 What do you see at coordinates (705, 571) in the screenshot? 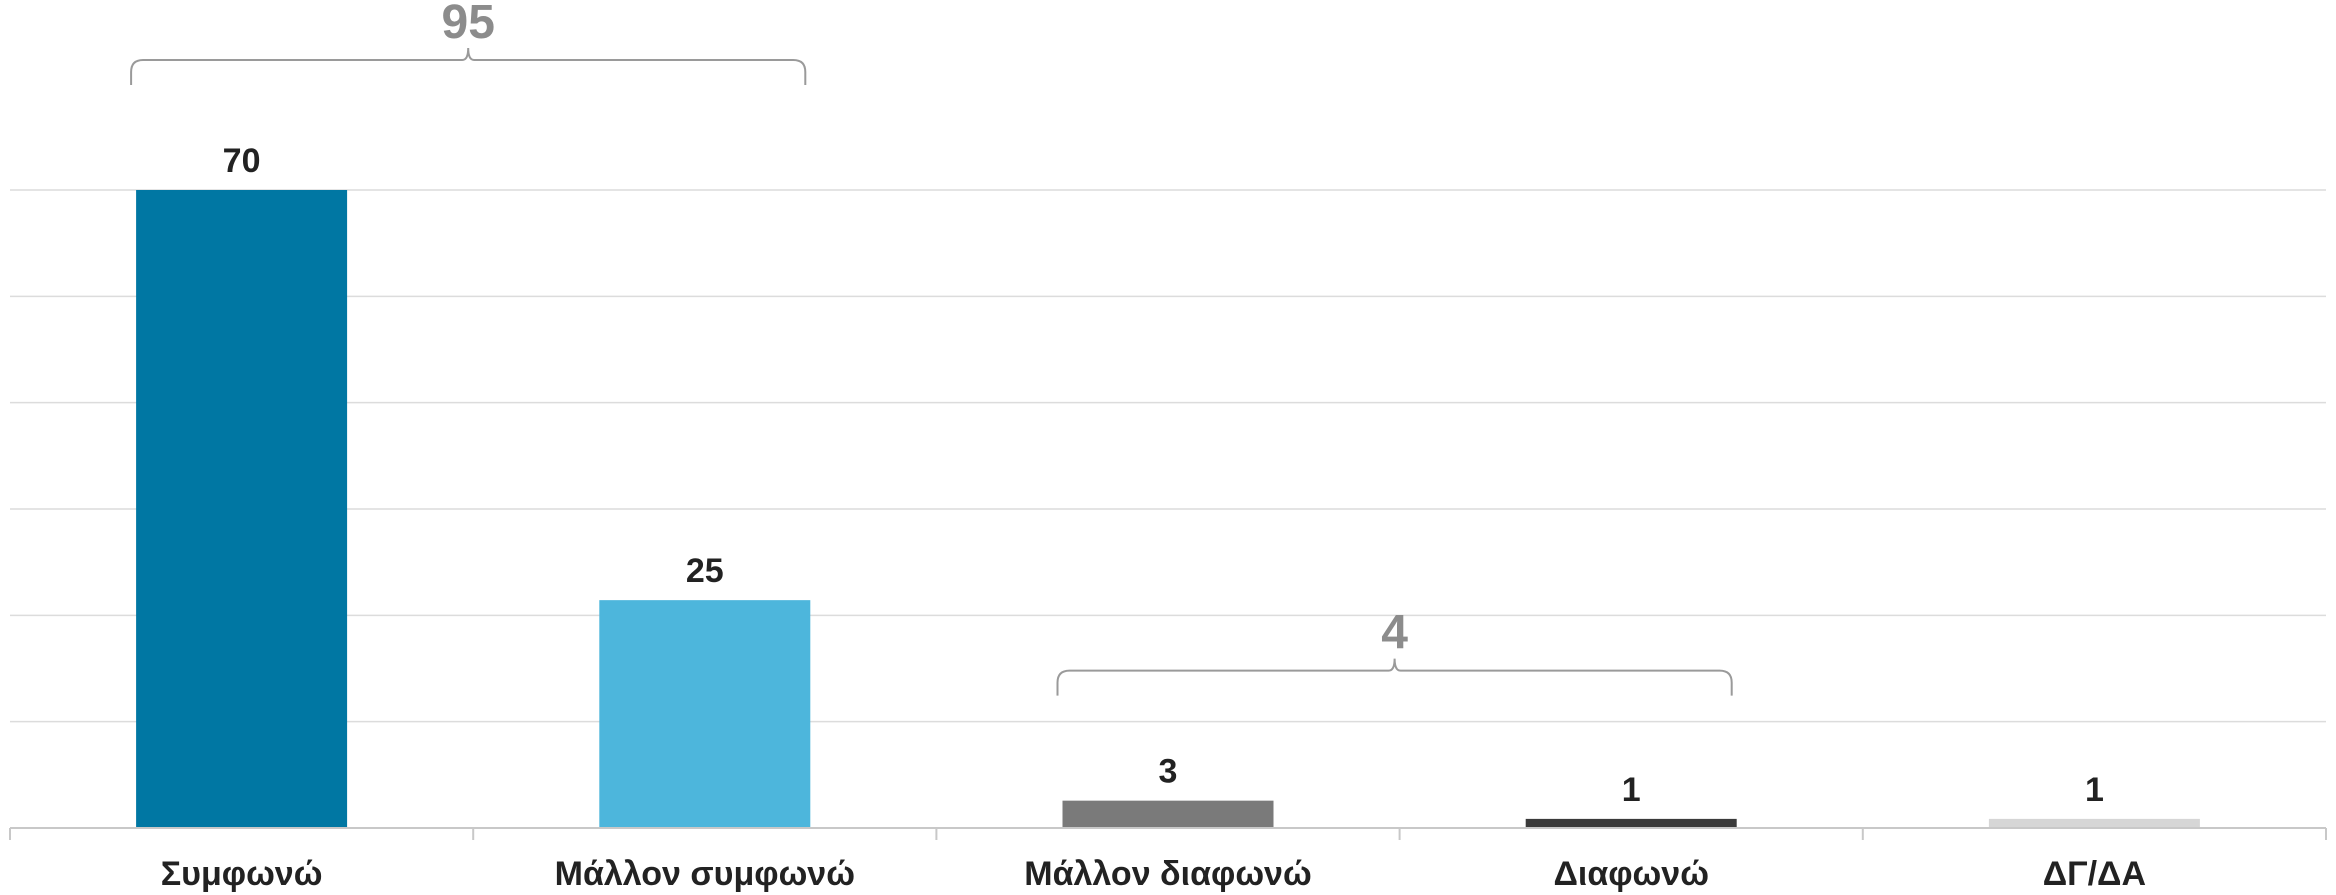
I see `data-label: 25` at bounding box center [705, 571].